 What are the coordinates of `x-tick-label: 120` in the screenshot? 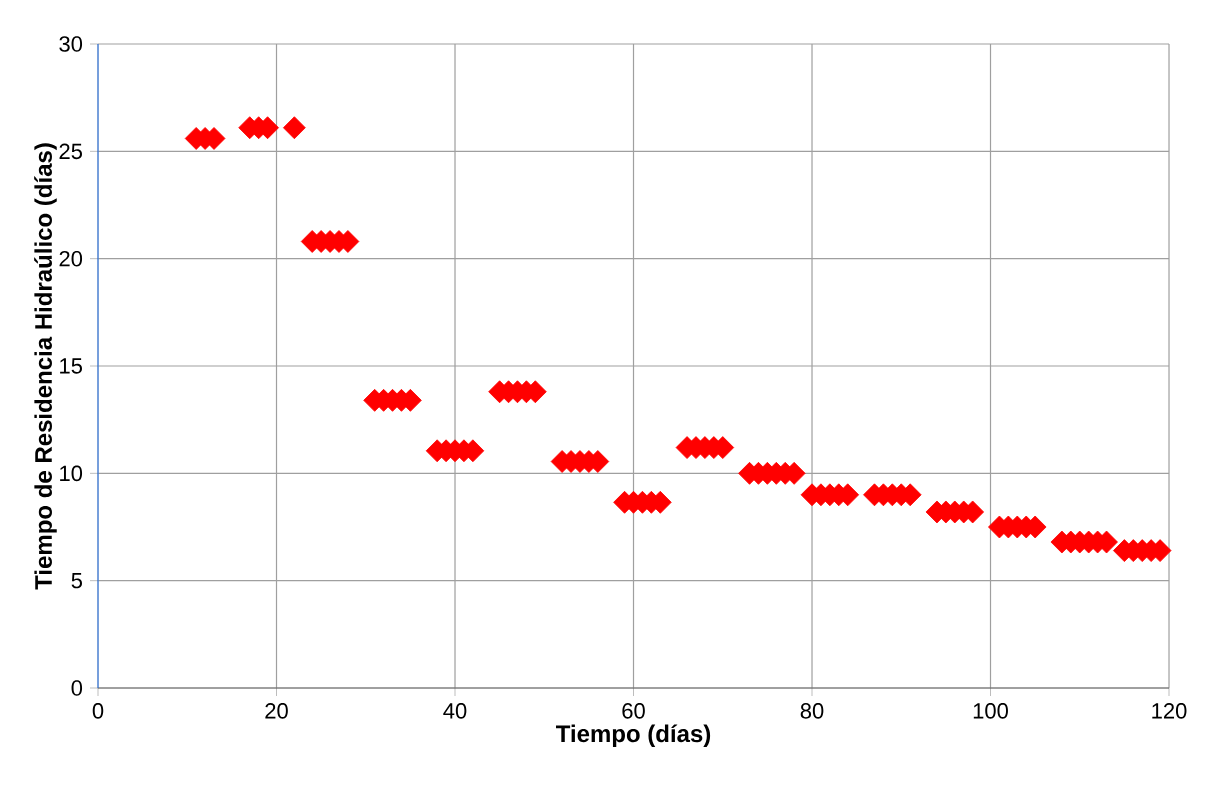 It's located at (1169, 711).